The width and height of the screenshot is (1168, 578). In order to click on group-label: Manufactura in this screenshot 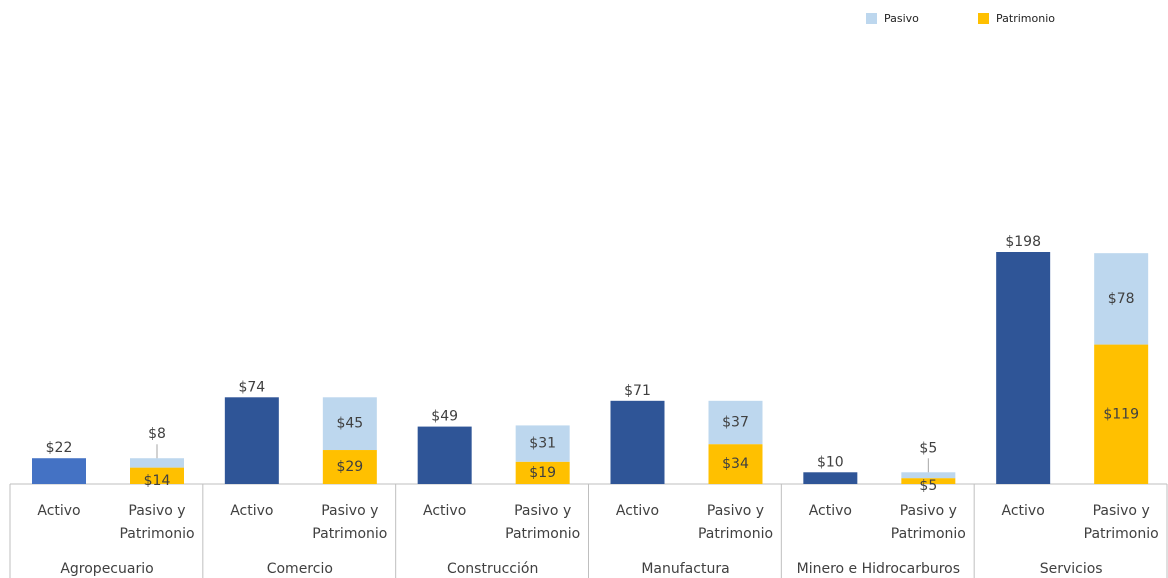, I will do `click(685, 569)`.